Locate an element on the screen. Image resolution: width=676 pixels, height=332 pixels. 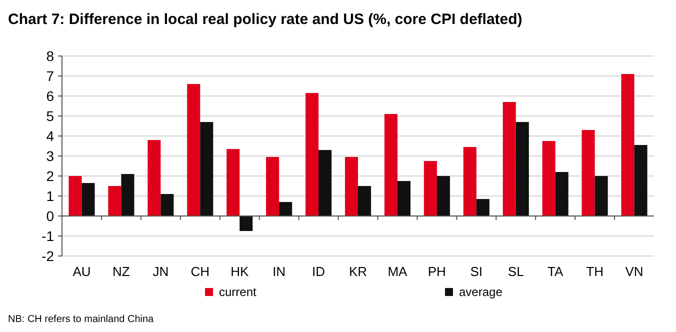
x-tick-label: MA is located at coordinates (398, 271).